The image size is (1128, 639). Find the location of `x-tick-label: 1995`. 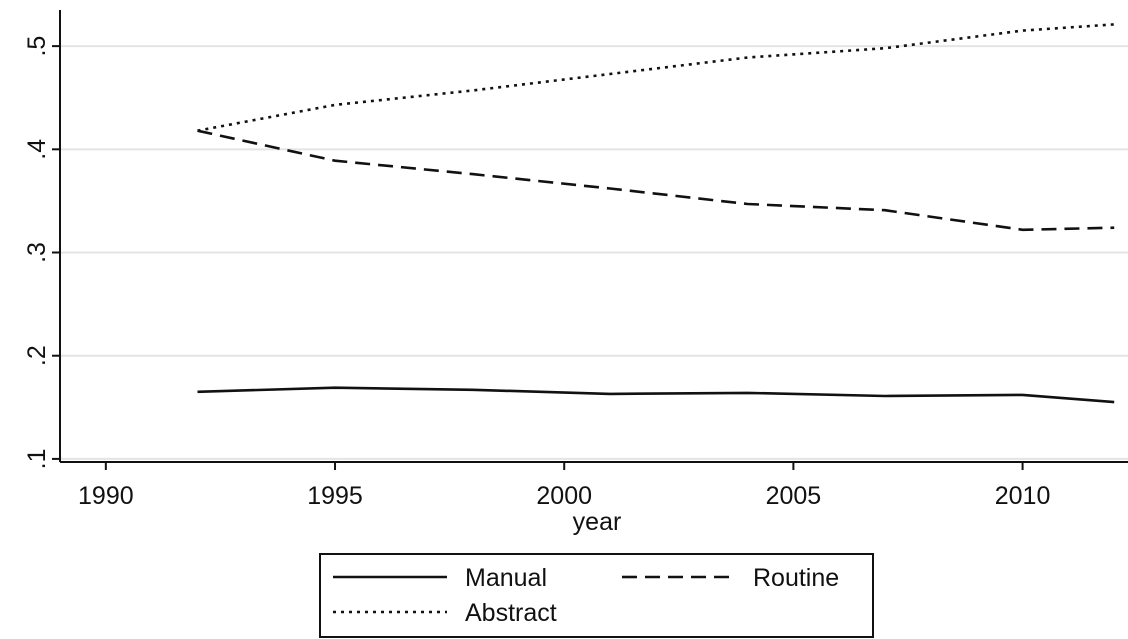

x-tick-label: 1995 is located at coordinates (335, 496).